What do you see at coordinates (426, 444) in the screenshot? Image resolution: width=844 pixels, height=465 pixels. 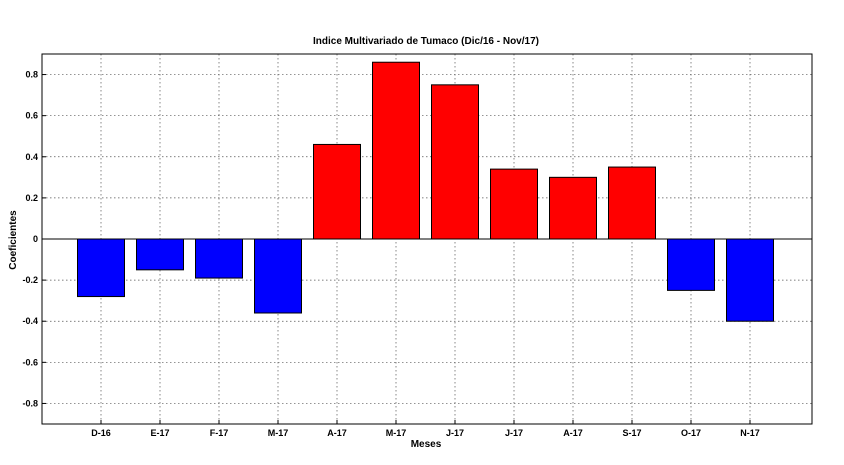 I see `x-axis-label: Meses` at bounding box center [426, 444].